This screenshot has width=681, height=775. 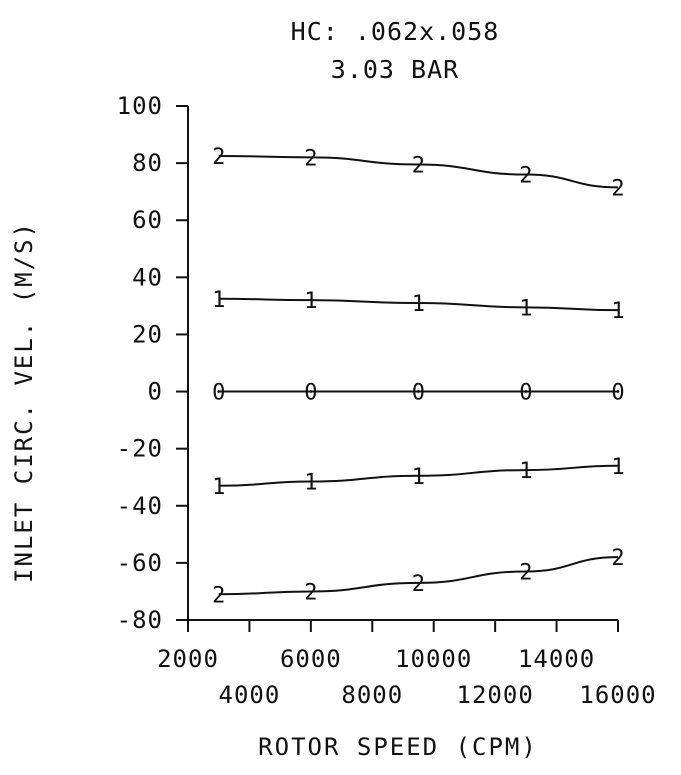 What do you see at coordinates (188, 659) in the screenshot?
I see `x-tick-label: 2000` at bounding box center [188, 659].